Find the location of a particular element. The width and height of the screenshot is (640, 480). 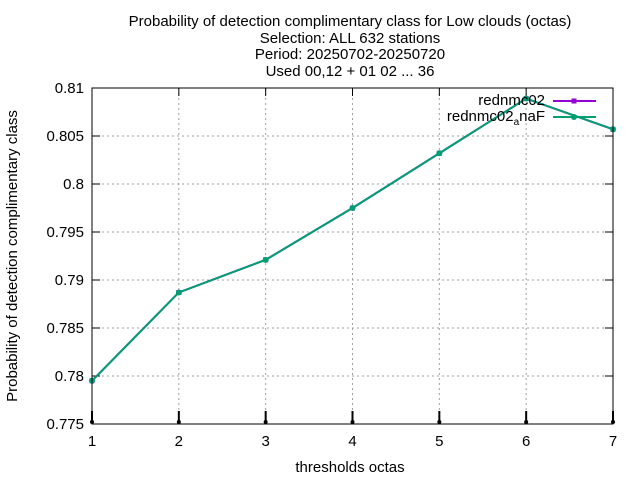

x-tick-label: 7 is located at coordinates (613, 441).